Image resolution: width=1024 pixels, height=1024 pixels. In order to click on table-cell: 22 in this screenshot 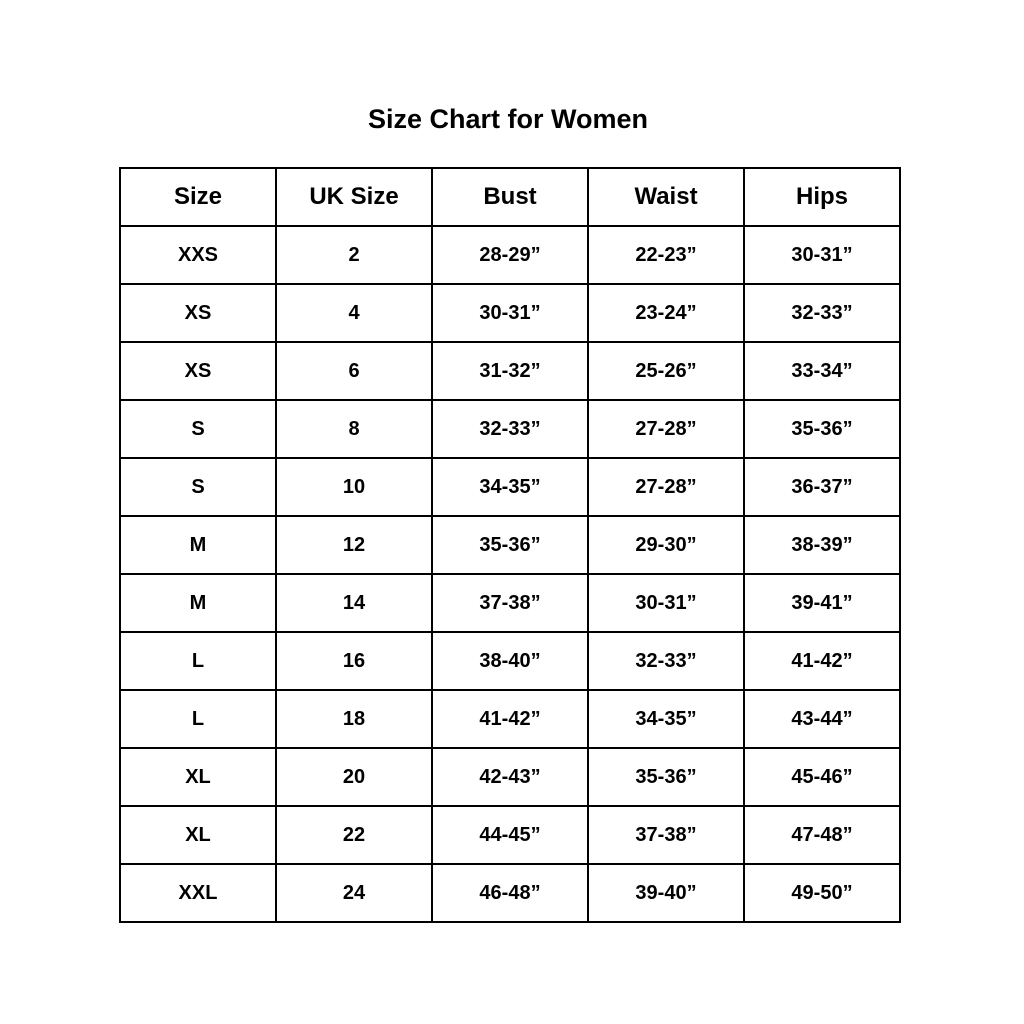, I will do `click(354, 835)`.